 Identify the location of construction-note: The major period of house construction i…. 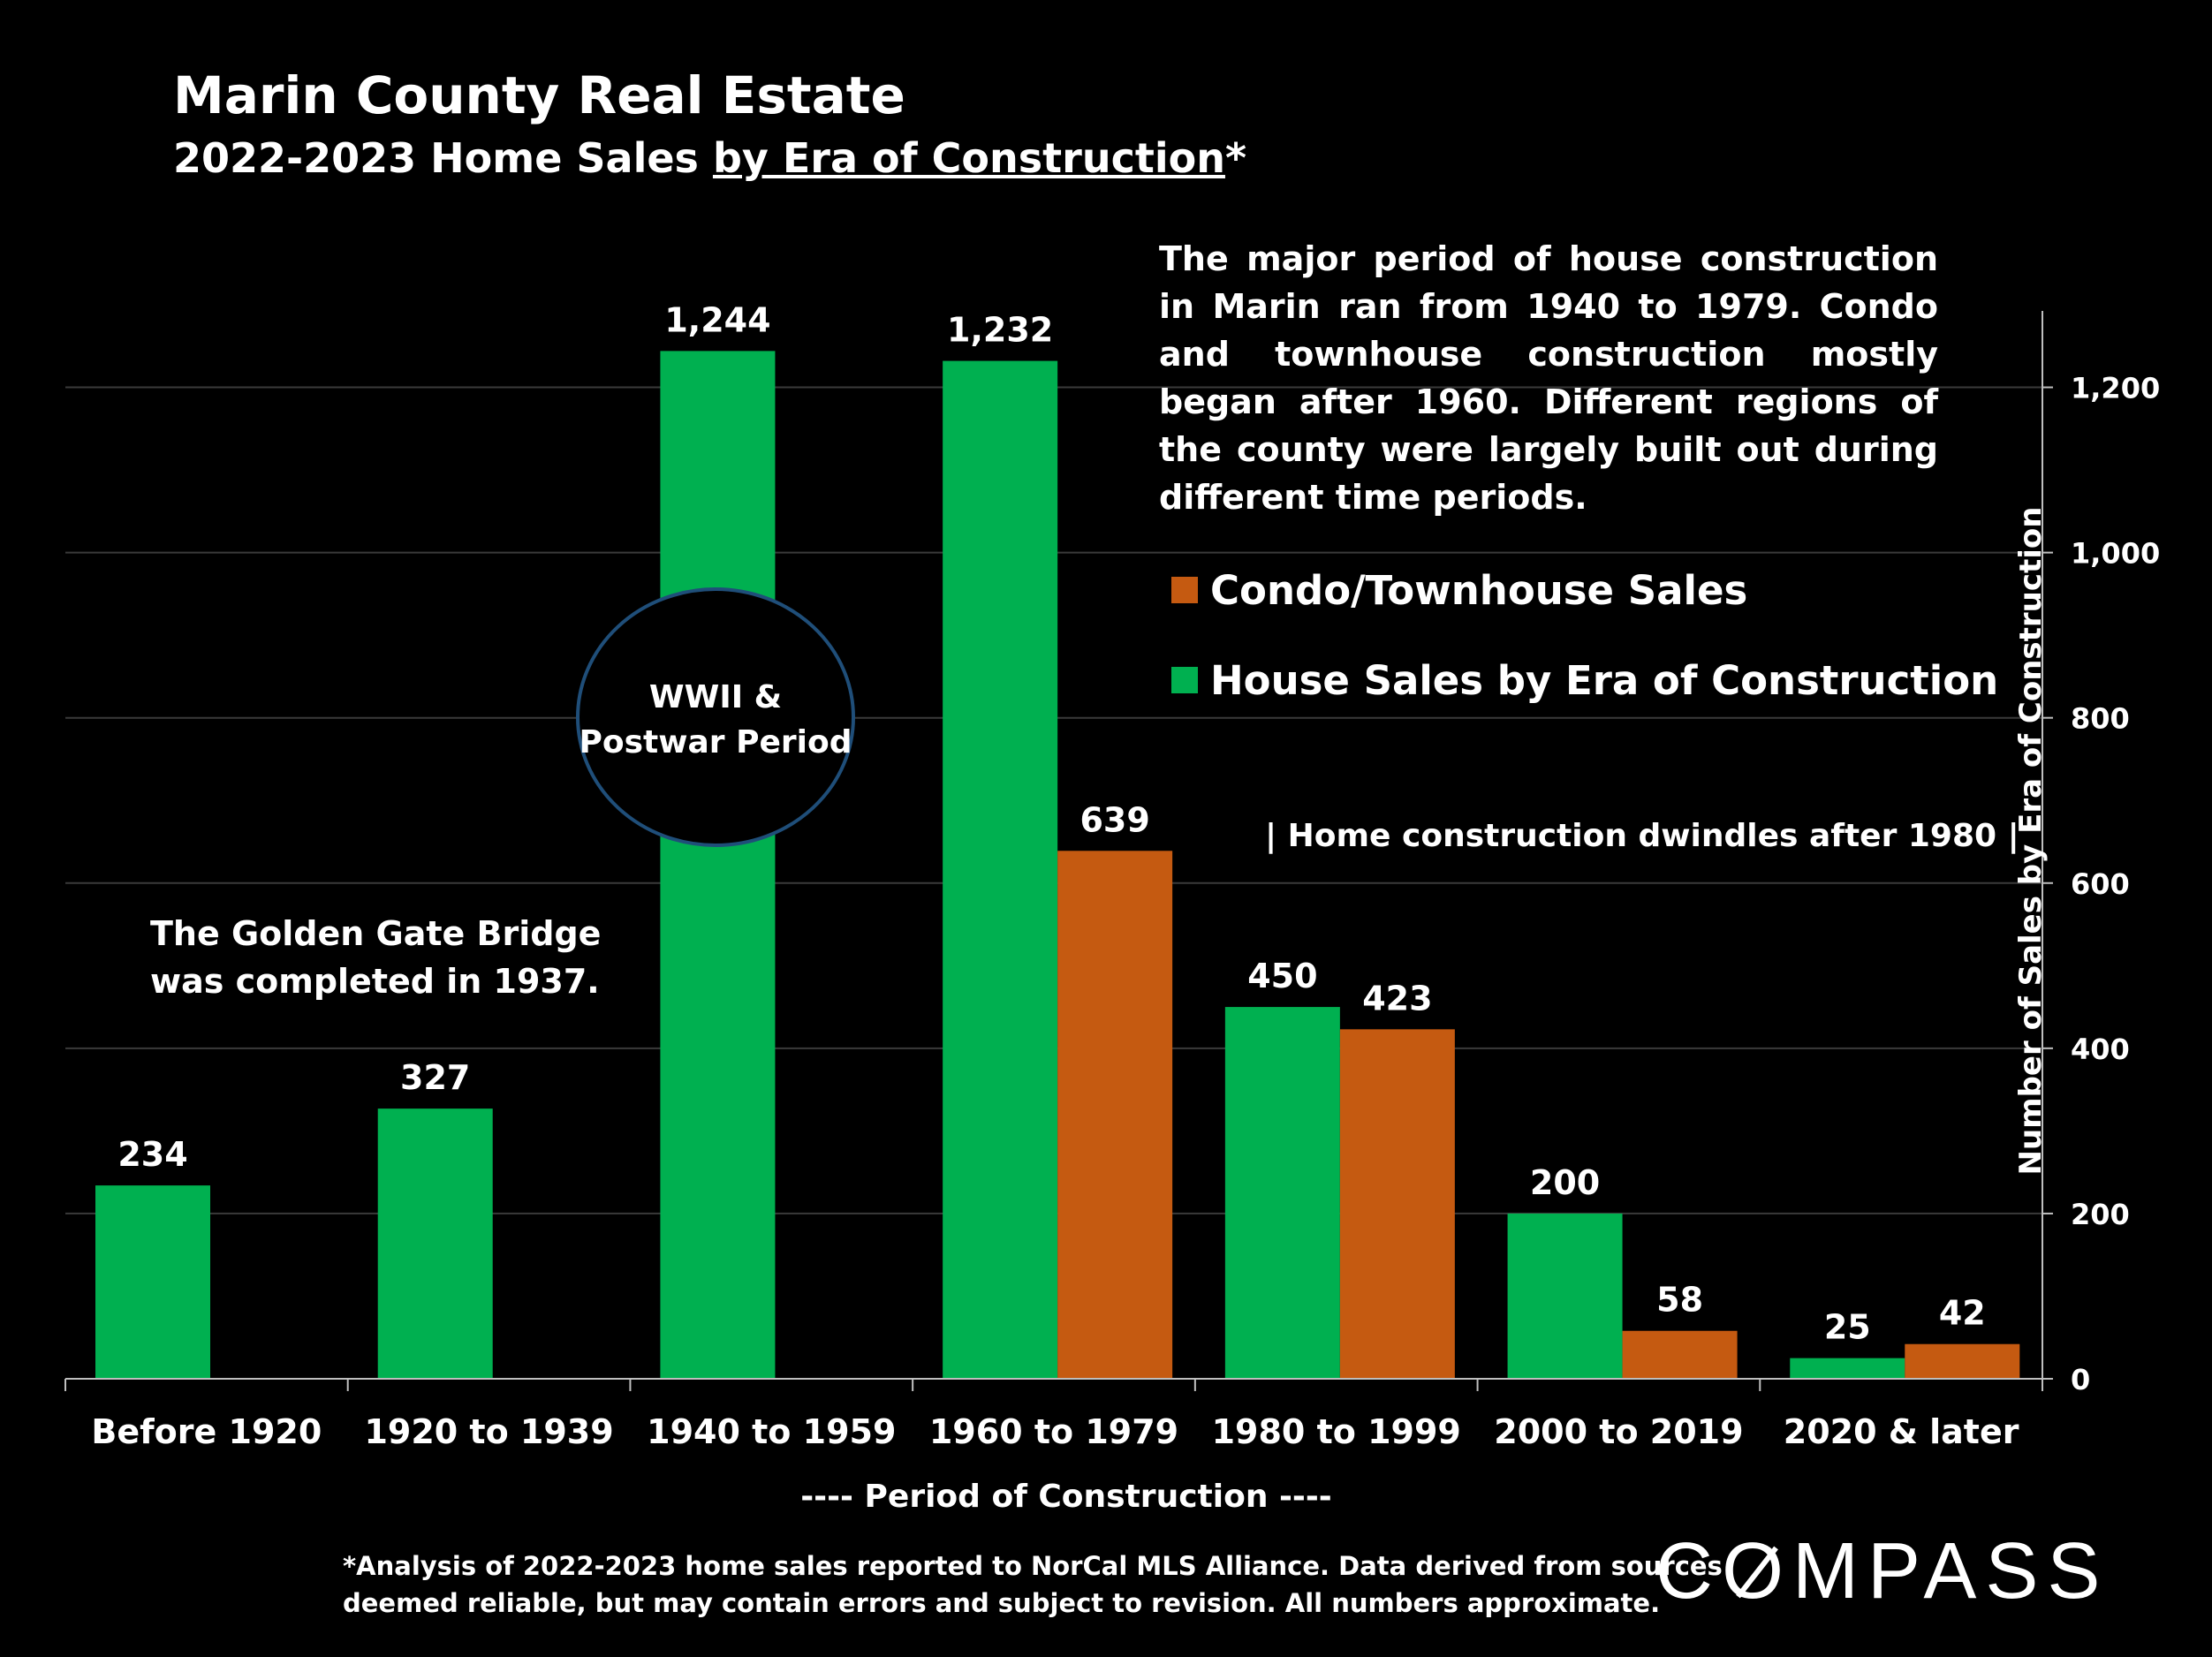
(1548, 378).